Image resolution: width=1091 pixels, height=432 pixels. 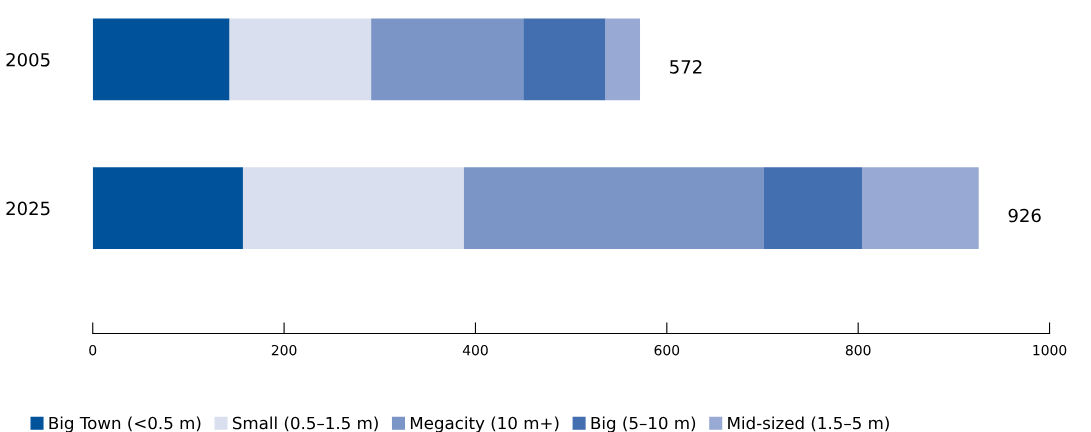 I want to click on x-tick-label: 800, so click(x=858, y=350).